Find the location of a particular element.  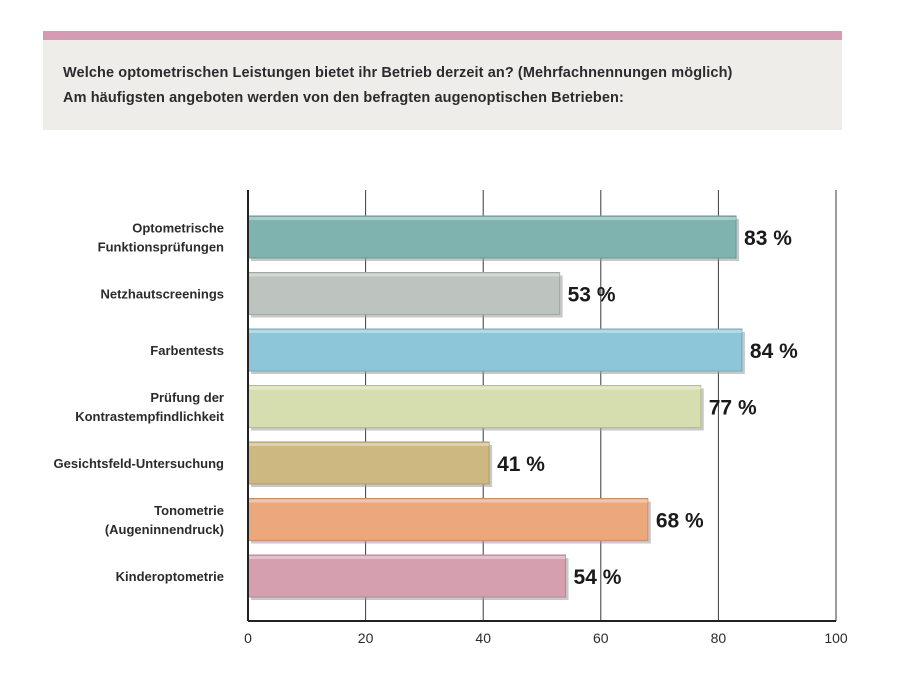

value-label: 83 % is located at coordinates (768, 238).